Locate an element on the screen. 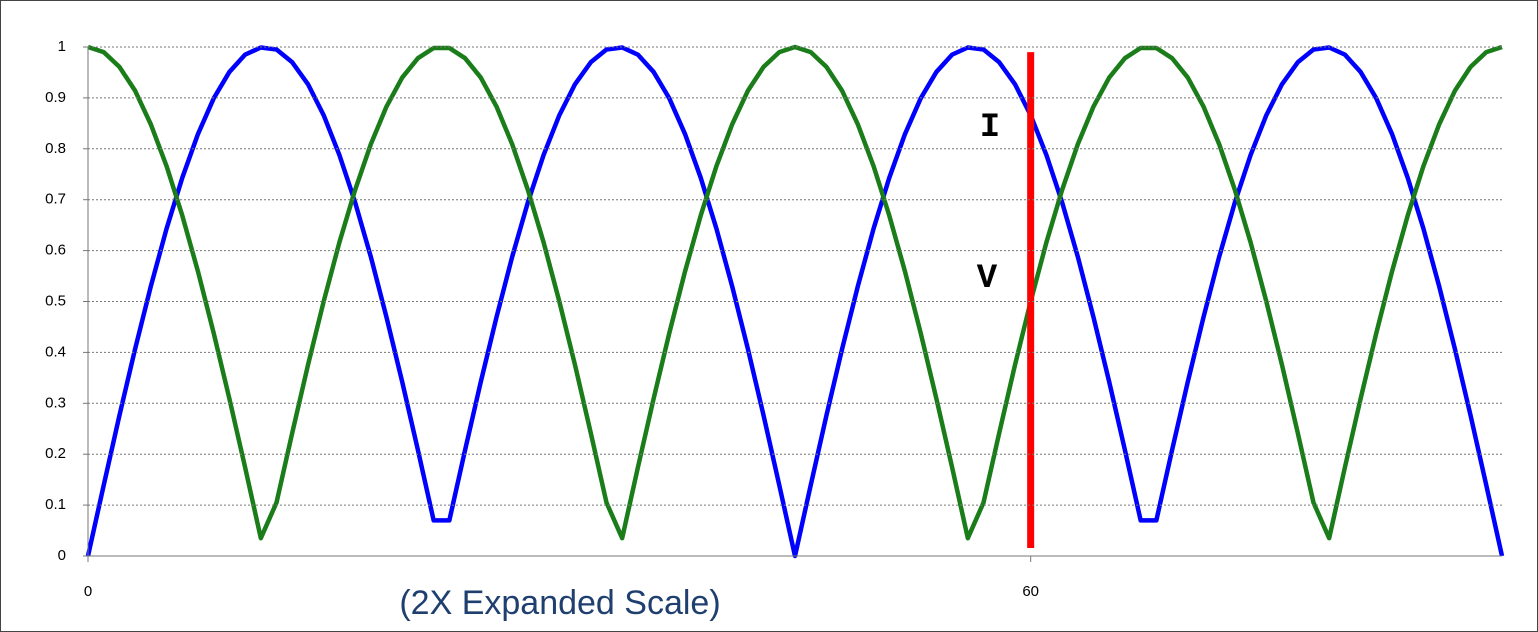  series-label: V is located at coordinates (987, 279).